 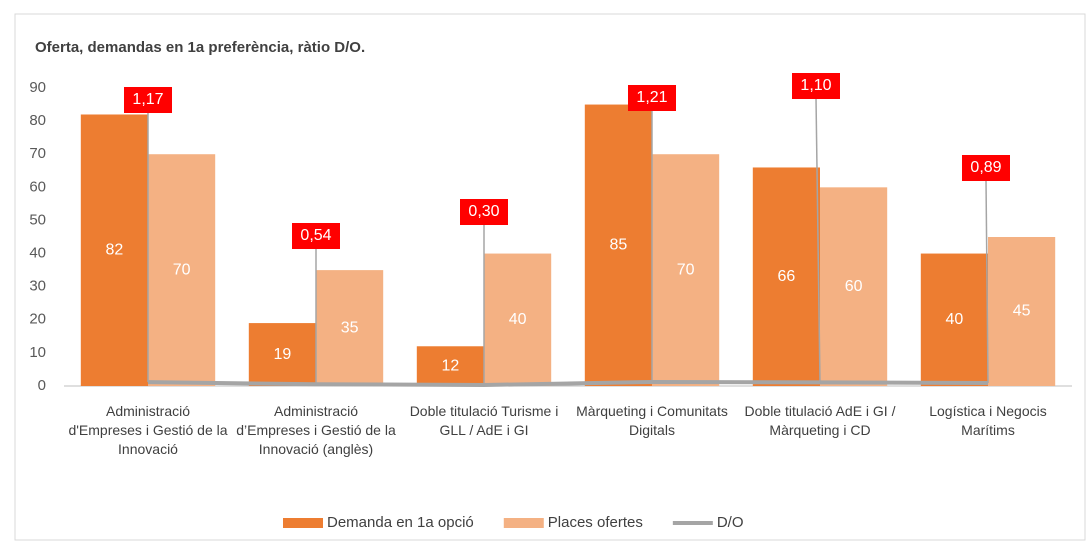 I want to click on y-tick-label: 40, so click(x=37, y=253).